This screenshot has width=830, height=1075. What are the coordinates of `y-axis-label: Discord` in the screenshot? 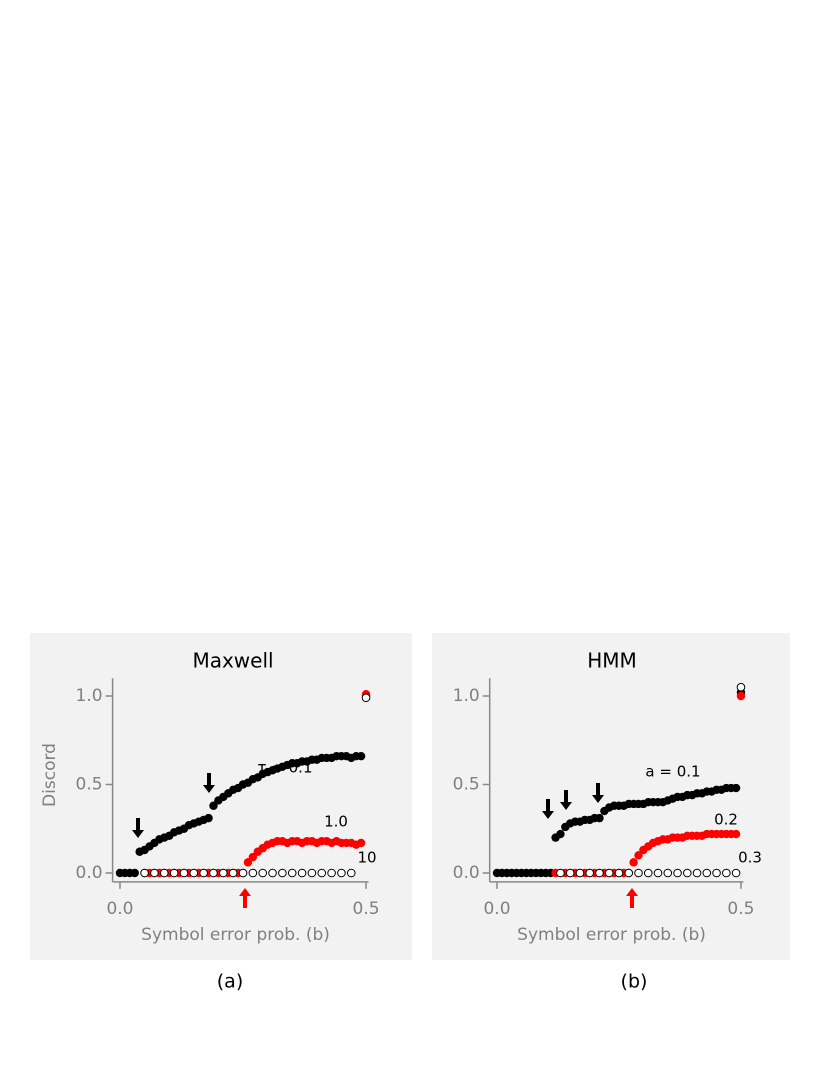 It's located at (50, 775).